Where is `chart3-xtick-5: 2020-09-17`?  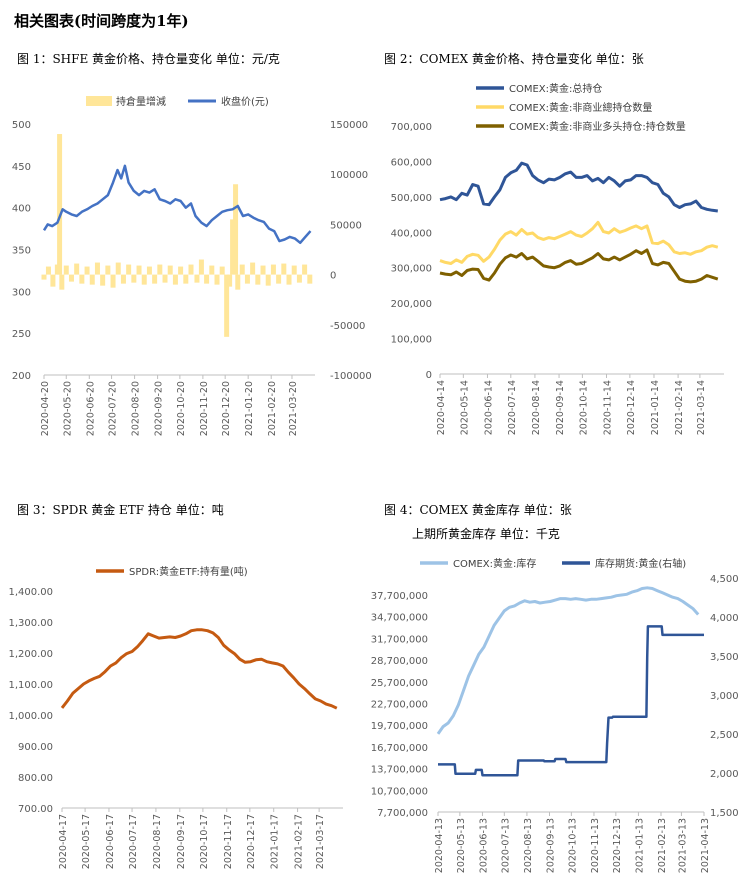 chart3-xtick-5: 2020-09-17 is located at coordinates (181, 841).